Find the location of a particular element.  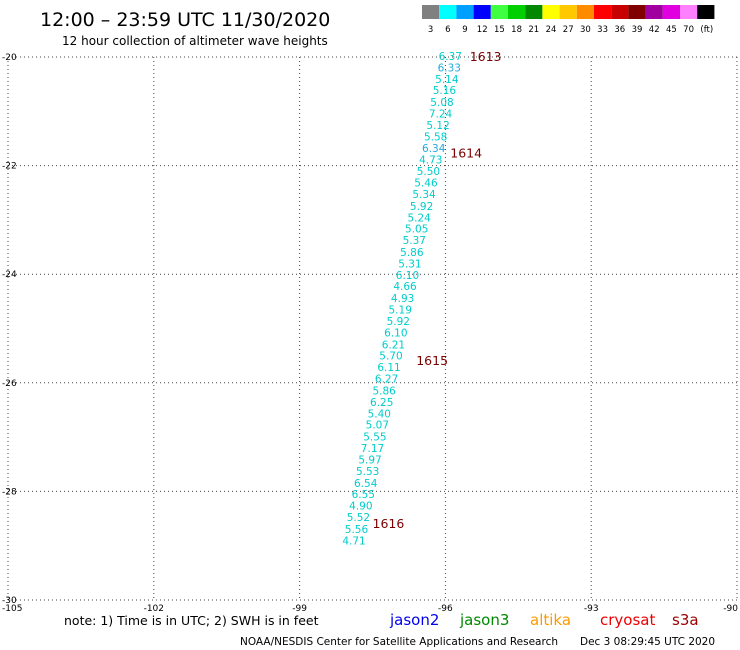

wave-height-value: 6.55 is located at coordinates (363, 495).